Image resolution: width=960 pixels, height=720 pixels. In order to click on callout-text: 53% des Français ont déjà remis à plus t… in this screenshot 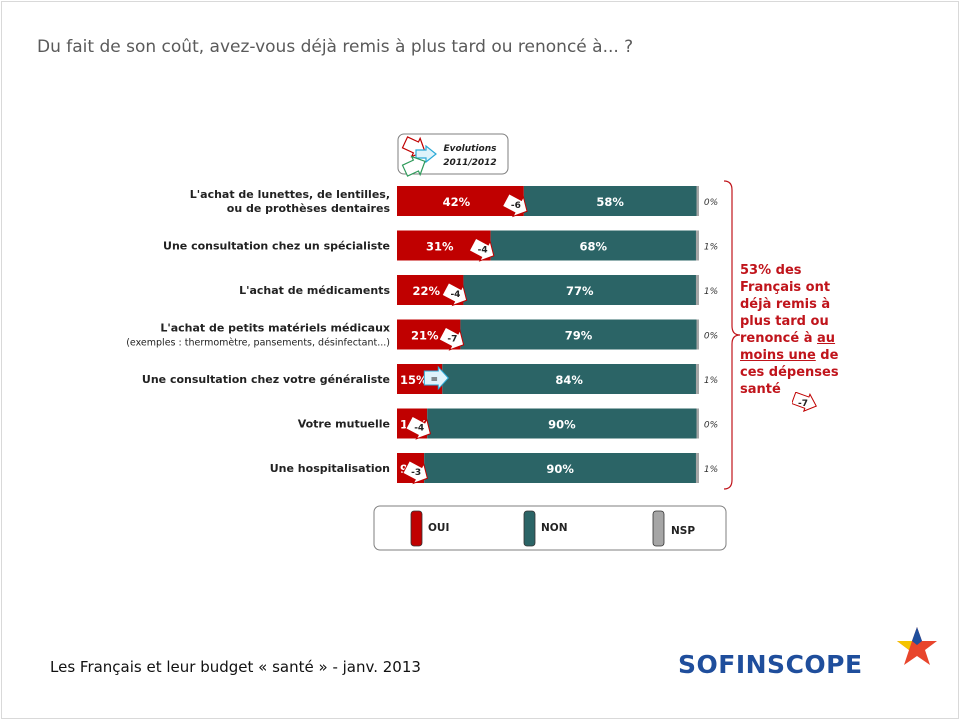, I will do `click(793, 330)`.